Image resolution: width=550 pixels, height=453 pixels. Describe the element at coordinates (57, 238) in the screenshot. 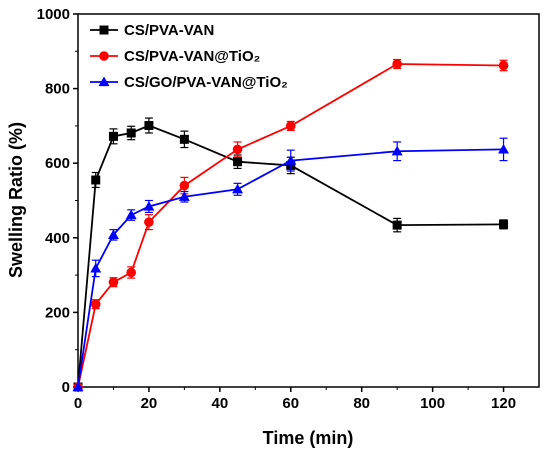

I see `y-tick-label: 400` at that location.